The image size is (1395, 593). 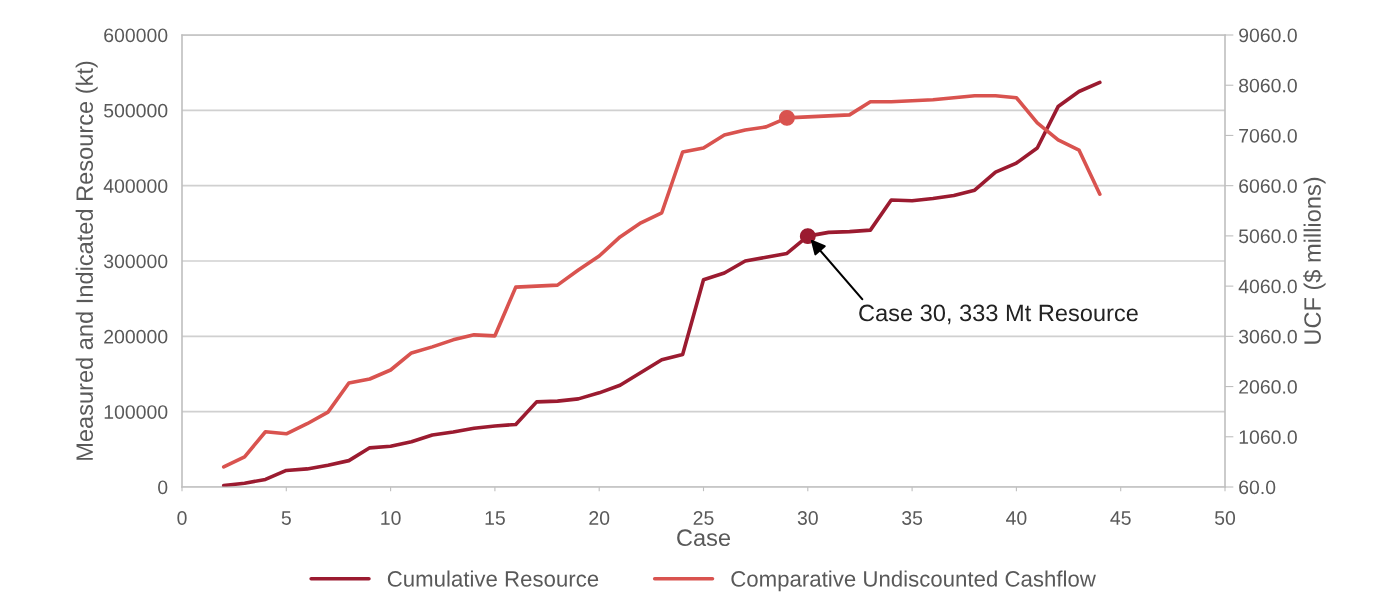 I want to click on y2-axis-title: UCF ($ millions), so click(x=1314, y=260).